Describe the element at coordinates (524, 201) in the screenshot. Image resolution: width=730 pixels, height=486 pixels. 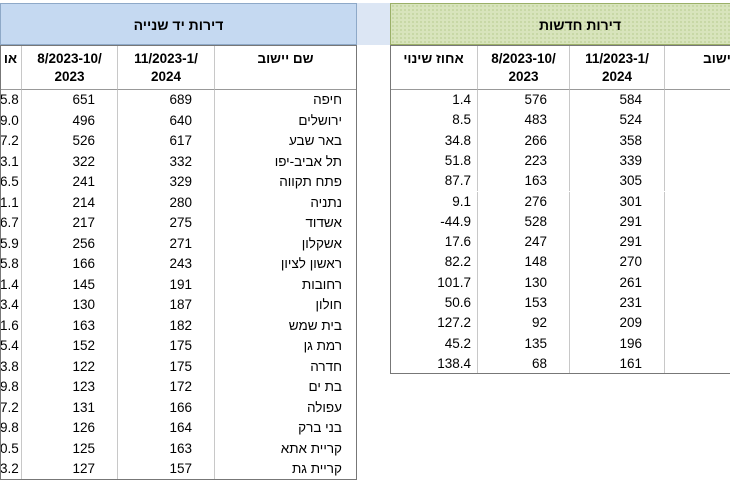
I see `value-cell: 276` at that location.